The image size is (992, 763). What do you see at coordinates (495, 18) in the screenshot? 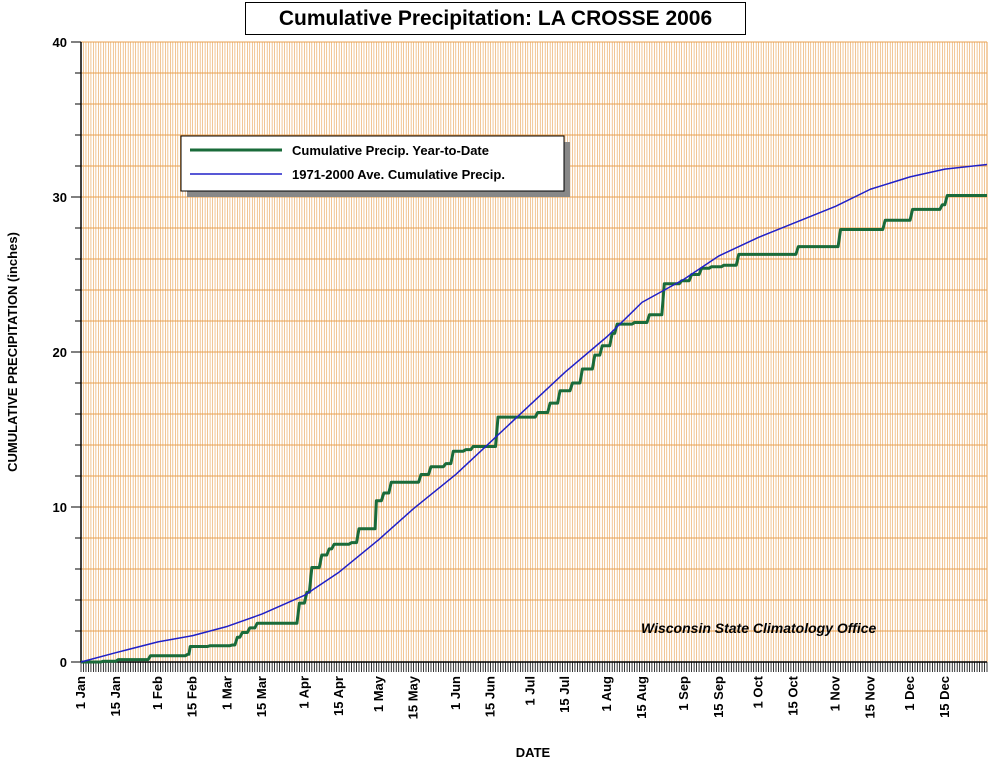
I see `chart-title: Cumulative Precipitation: LA CROSSE 2006` at bounding box center [495, 18].